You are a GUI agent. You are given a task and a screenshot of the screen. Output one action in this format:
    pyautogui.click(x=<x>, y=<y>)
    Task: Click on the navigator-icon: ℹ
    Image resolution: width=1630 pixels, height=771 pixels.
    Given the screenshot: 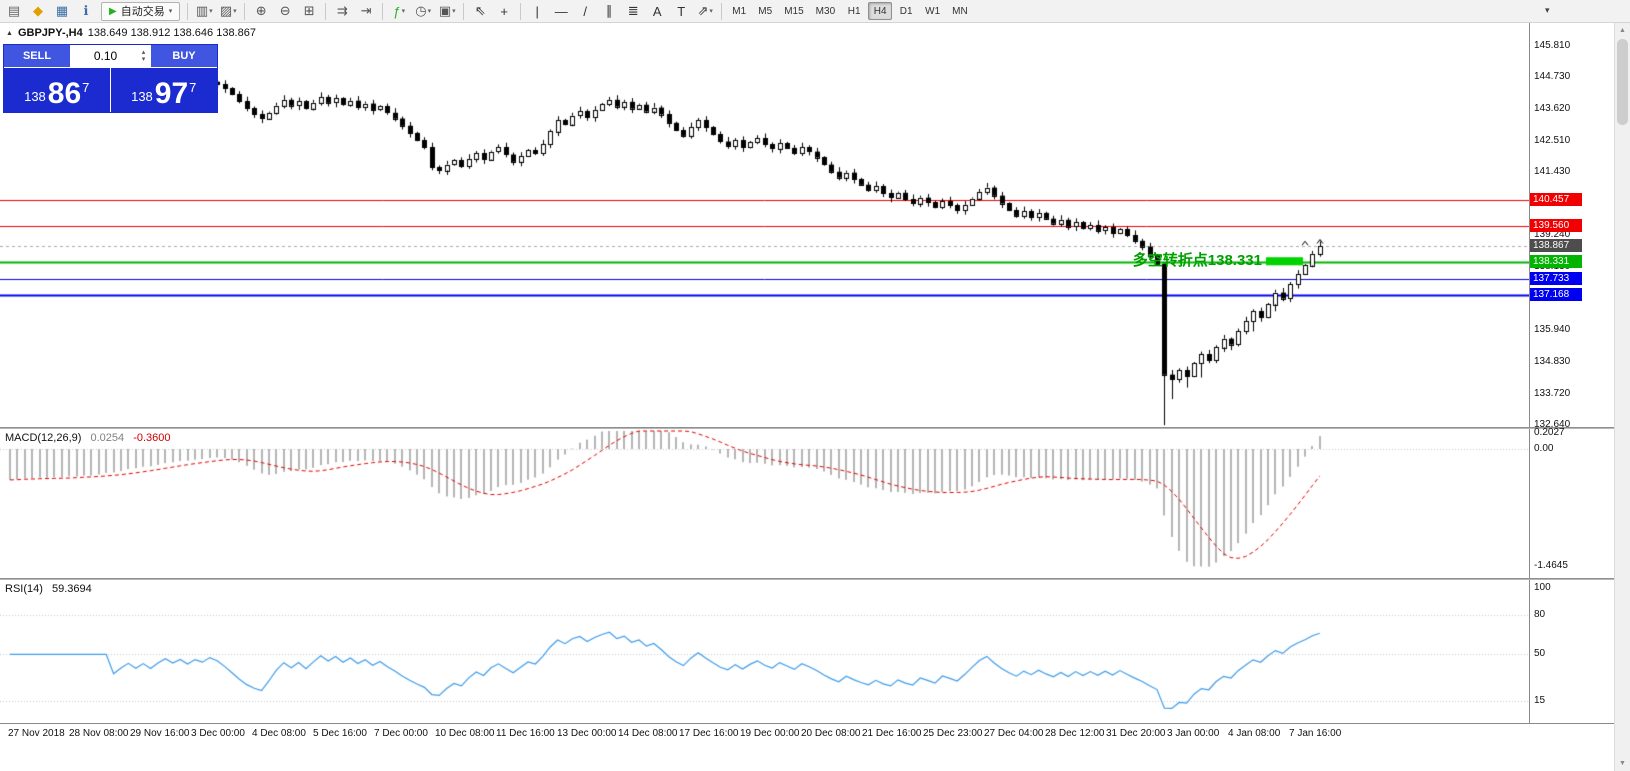 What is the action you would take?
    pyautogui.click(x=86, y=11)
    